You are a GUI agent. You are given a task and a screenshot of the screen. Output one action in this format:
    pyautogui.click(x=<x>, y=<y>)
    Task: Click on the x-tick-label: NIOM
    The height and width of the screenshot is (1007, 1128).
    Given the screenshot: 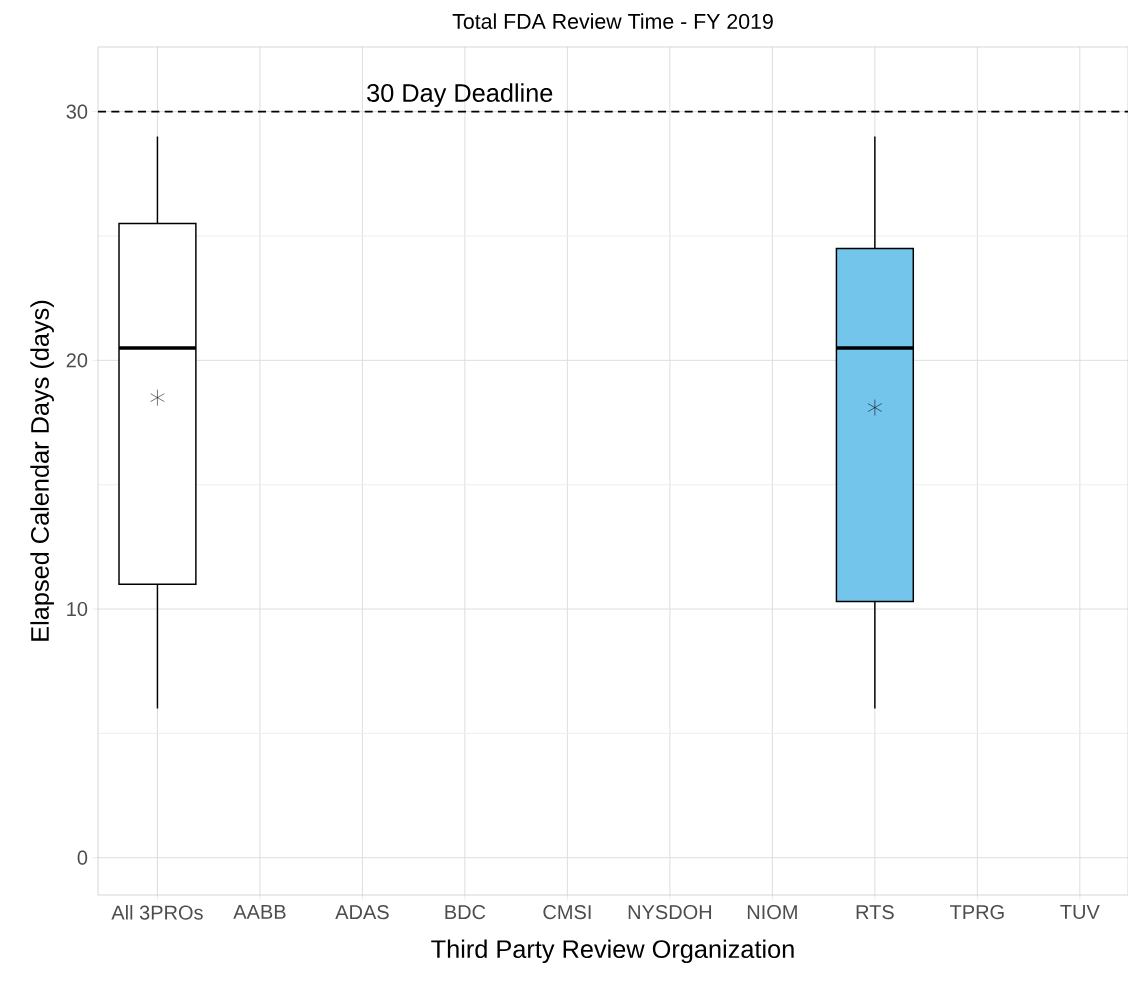 What is the action you would take?
    pyautogui.click(x=772, y=912)
    